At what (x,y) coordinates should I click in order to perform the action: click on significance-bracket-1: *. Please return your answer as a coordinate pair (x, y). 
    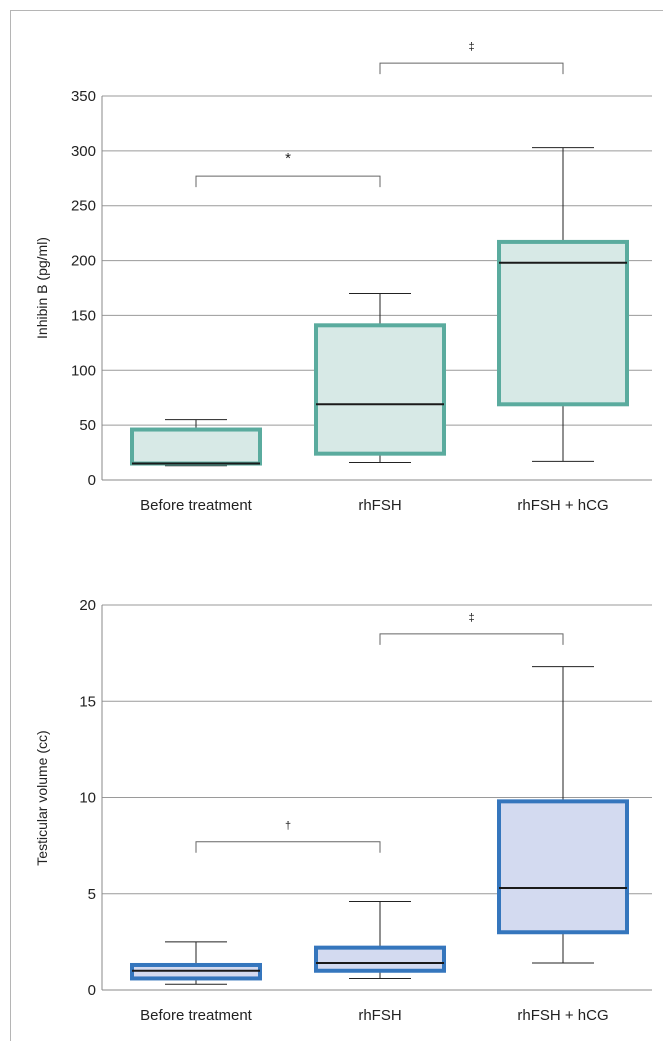
    Looking at the image, I should click on (288, 169).